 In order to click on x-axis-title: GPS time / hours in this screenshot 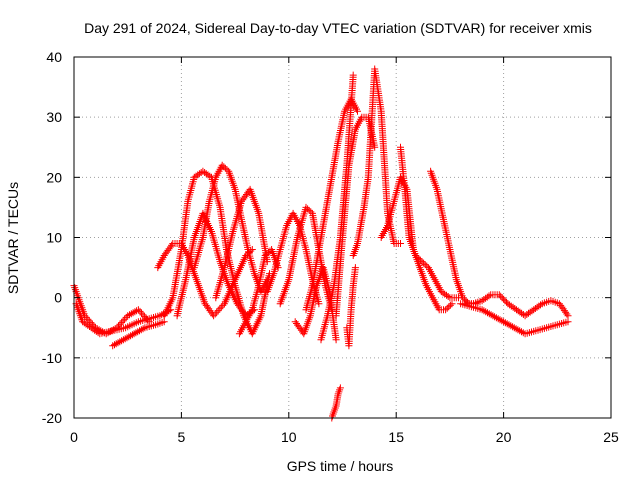, I will do `click(340, 466)`.